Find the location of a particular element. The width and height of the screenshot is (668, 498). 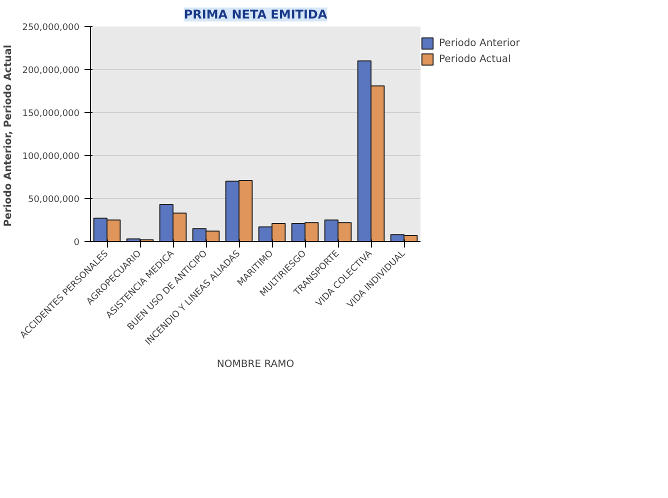

y-tick-label: 250,000,000 is located at coordinates (51, 28).